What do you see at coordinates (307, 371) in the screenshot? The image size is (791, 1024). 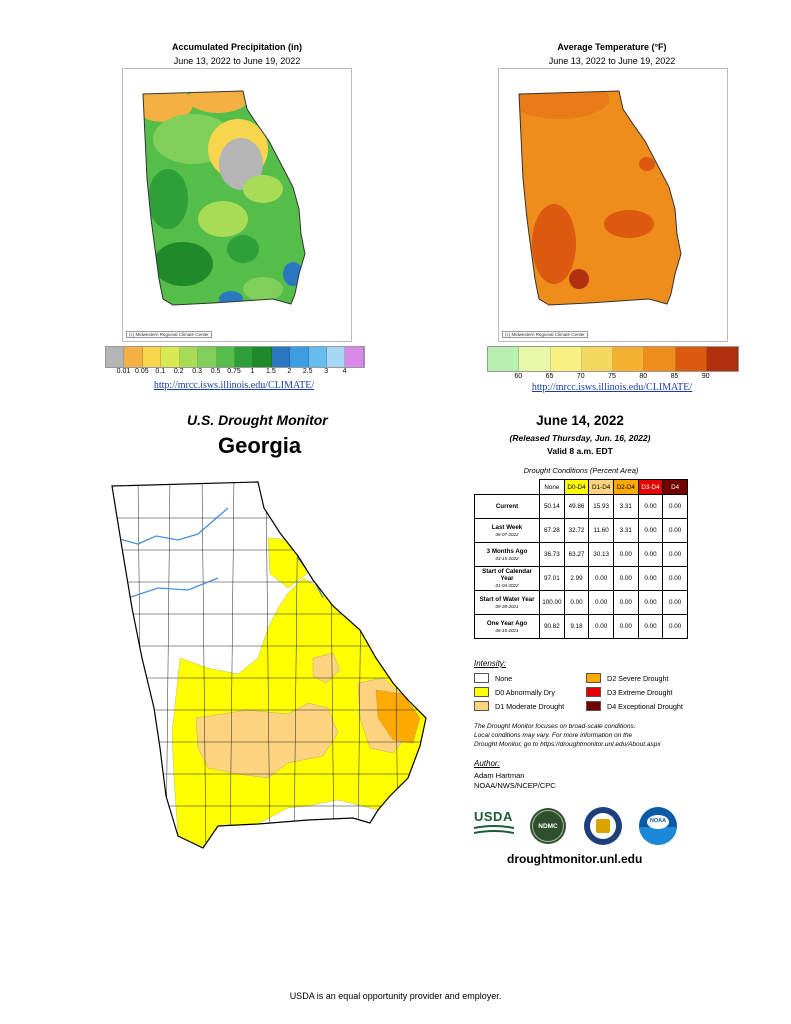 I see `tick-label: 2.5` at bounding box center [307, 371].